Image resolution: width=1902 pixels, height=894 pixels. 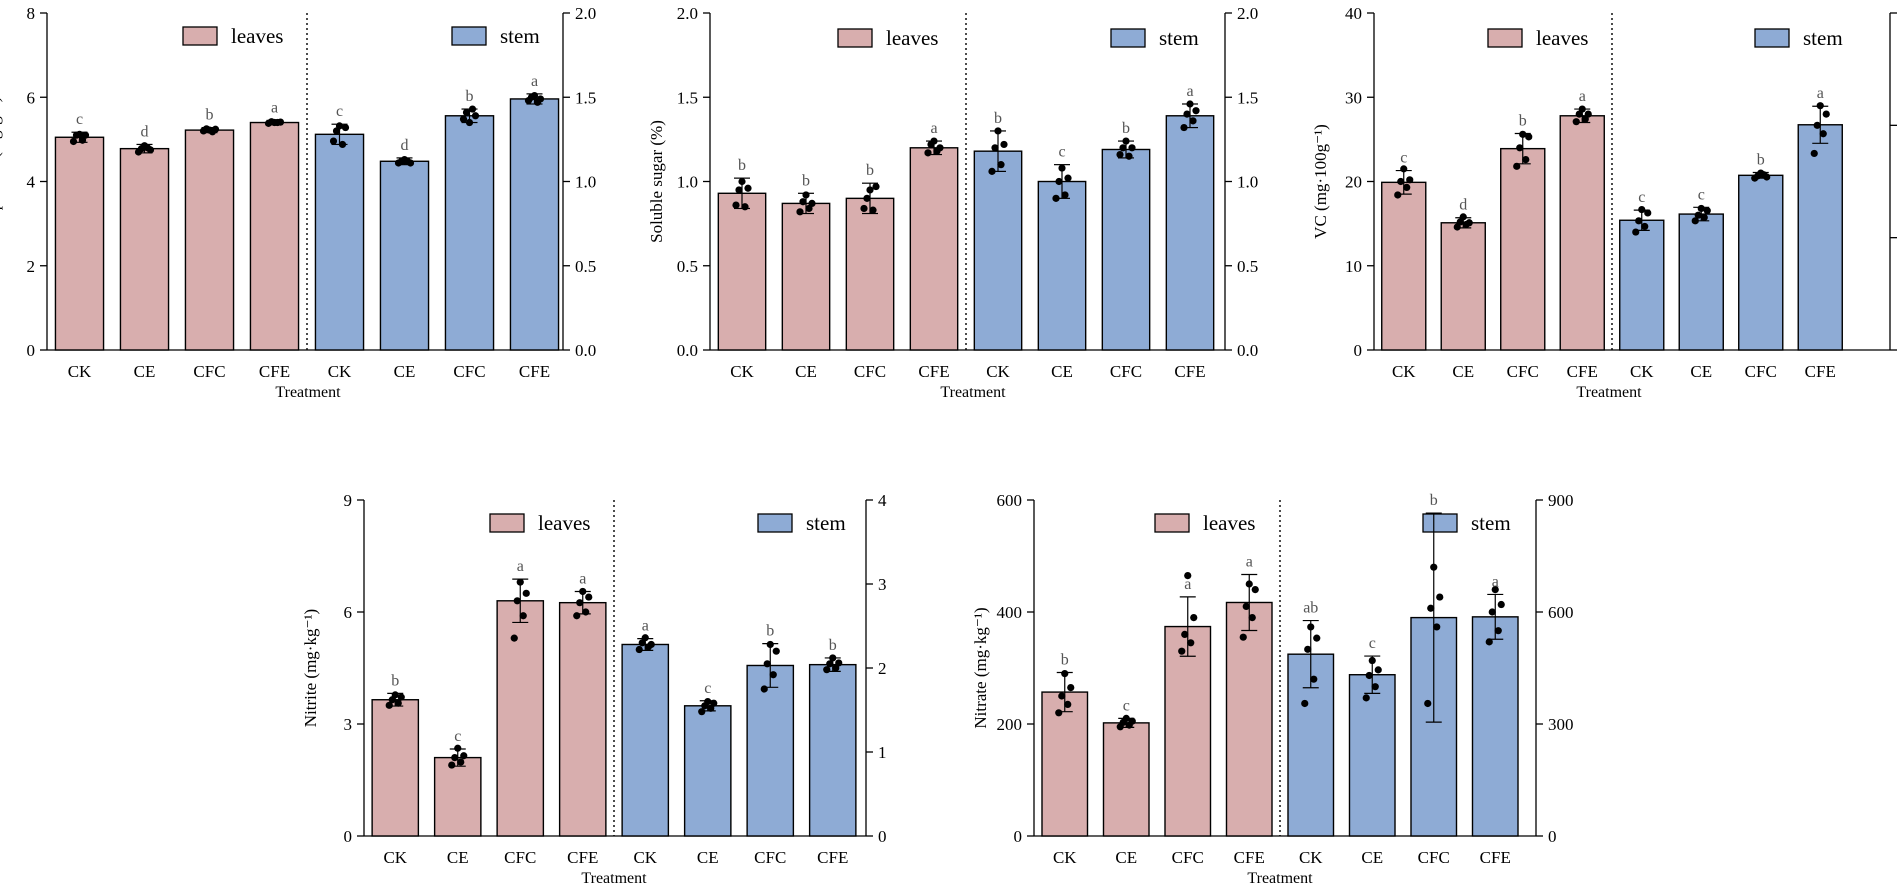 What do you see at coordinates (775, 523) in the screenshot?
I see `legend-swatch-stem` at bounding box center [775, 523].